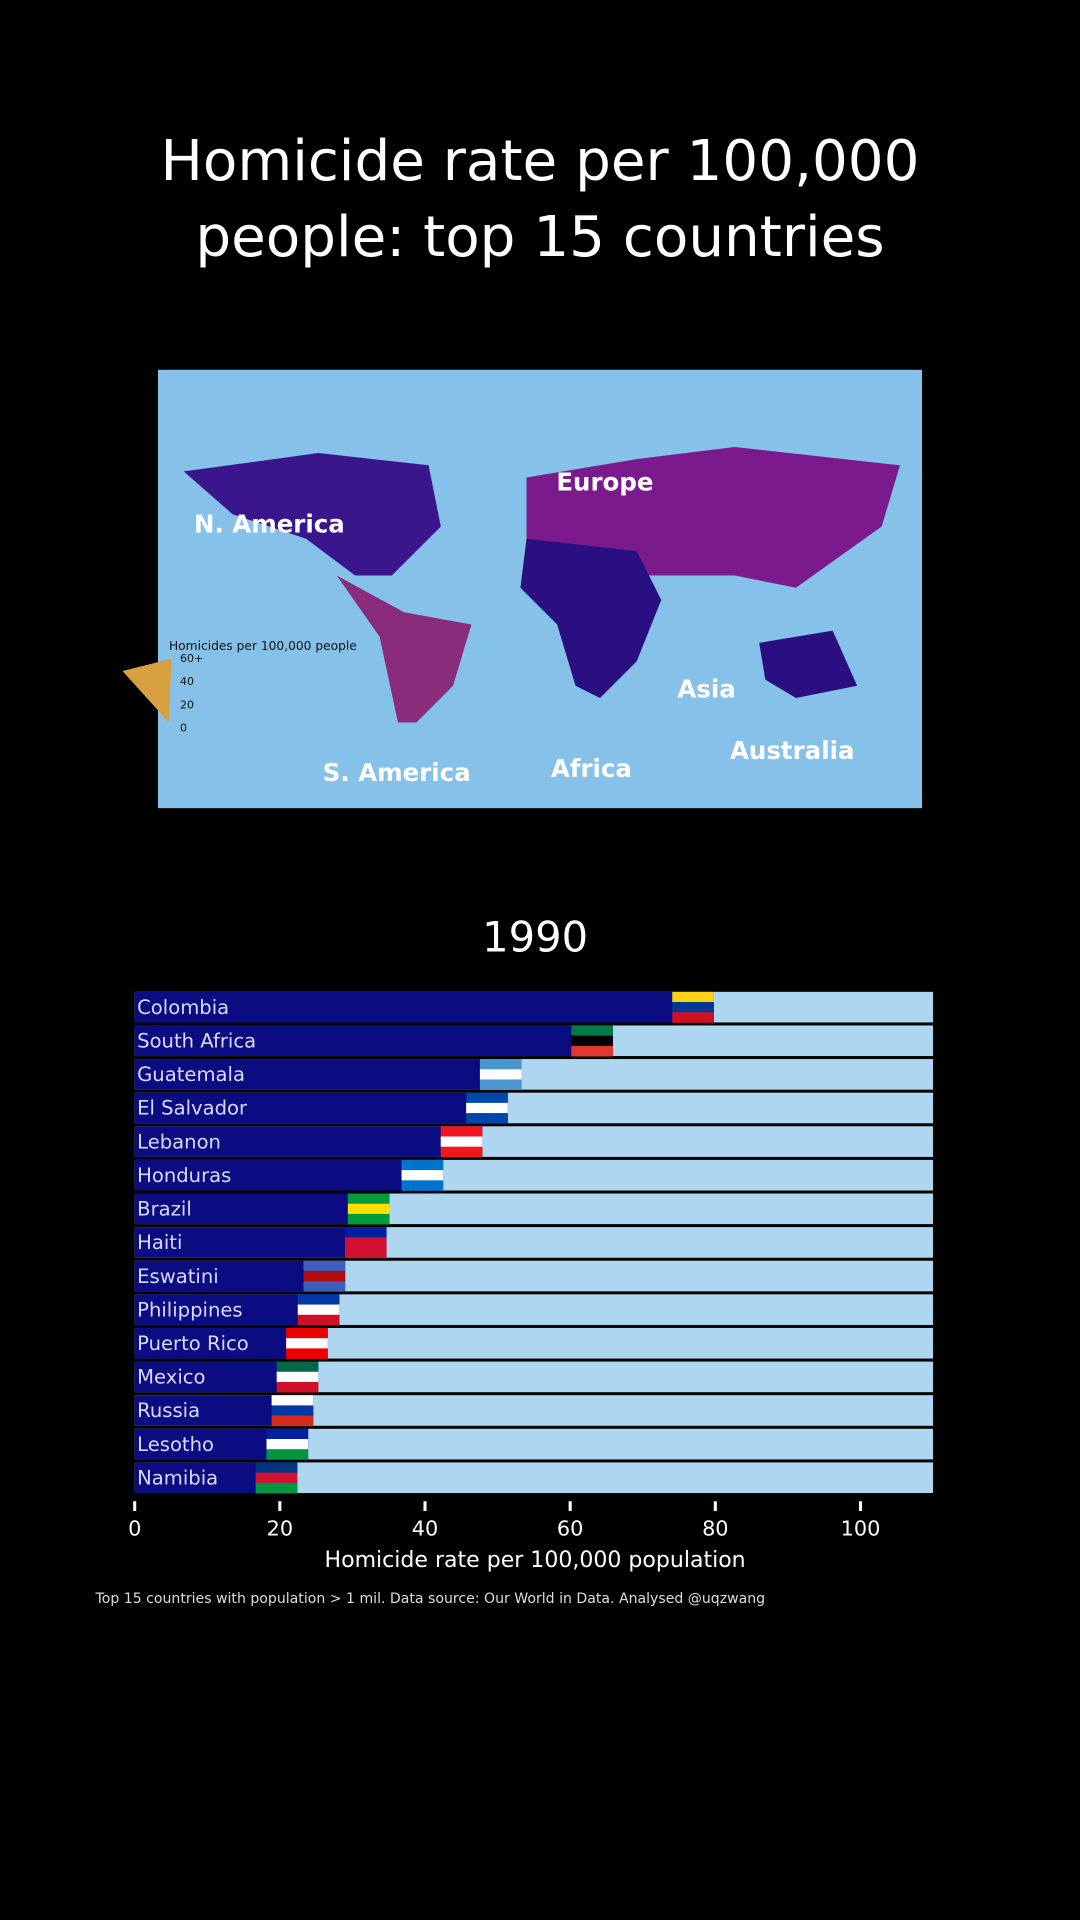 This screenshot has width=1080, height=1920. I want to click on y-tick-label: Guatemala, so click(191, 1074).